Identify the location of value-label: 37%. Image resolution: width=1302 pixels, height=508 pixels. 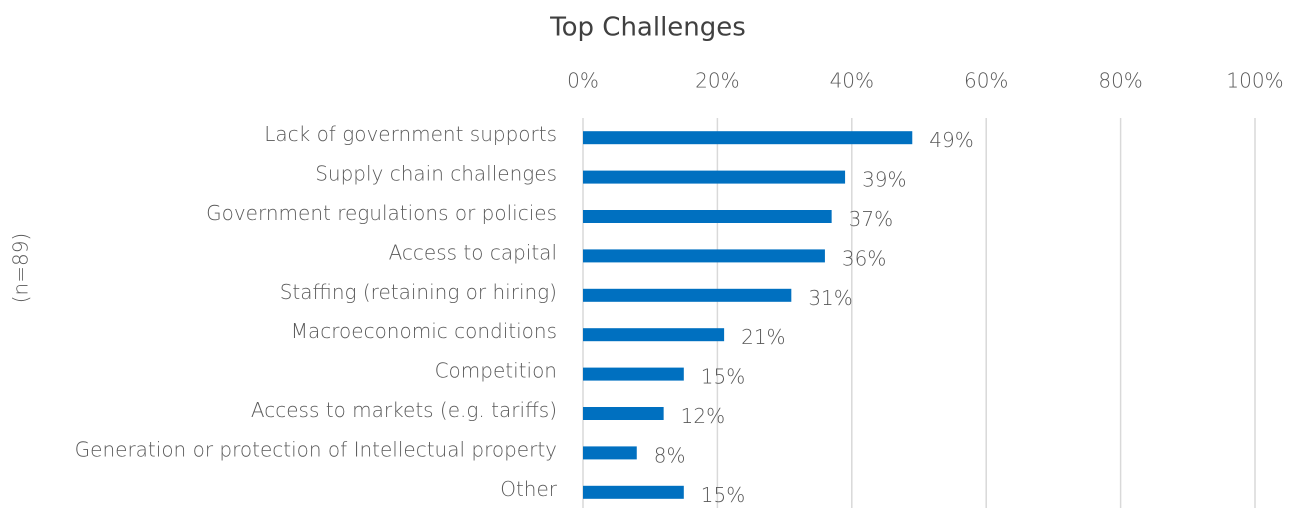
(871, 219).